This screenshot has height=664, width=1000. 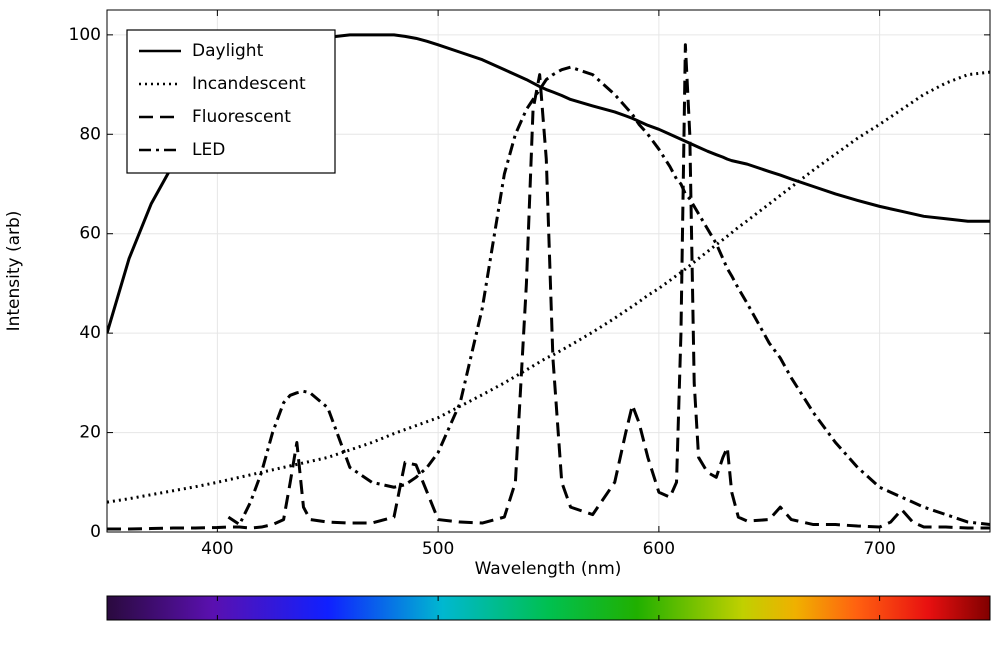 What do you see at coordinates (217, 549) in the screenshot?
I see `x-tick-label: 400` at bounding box center [217, 549].